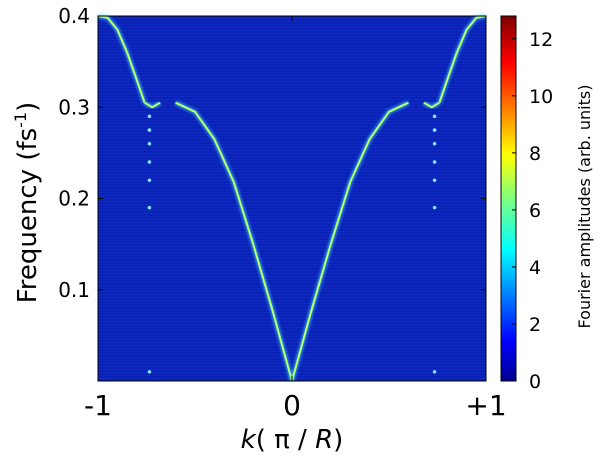  I want to click on branch-outer-right, so click(462, 59).